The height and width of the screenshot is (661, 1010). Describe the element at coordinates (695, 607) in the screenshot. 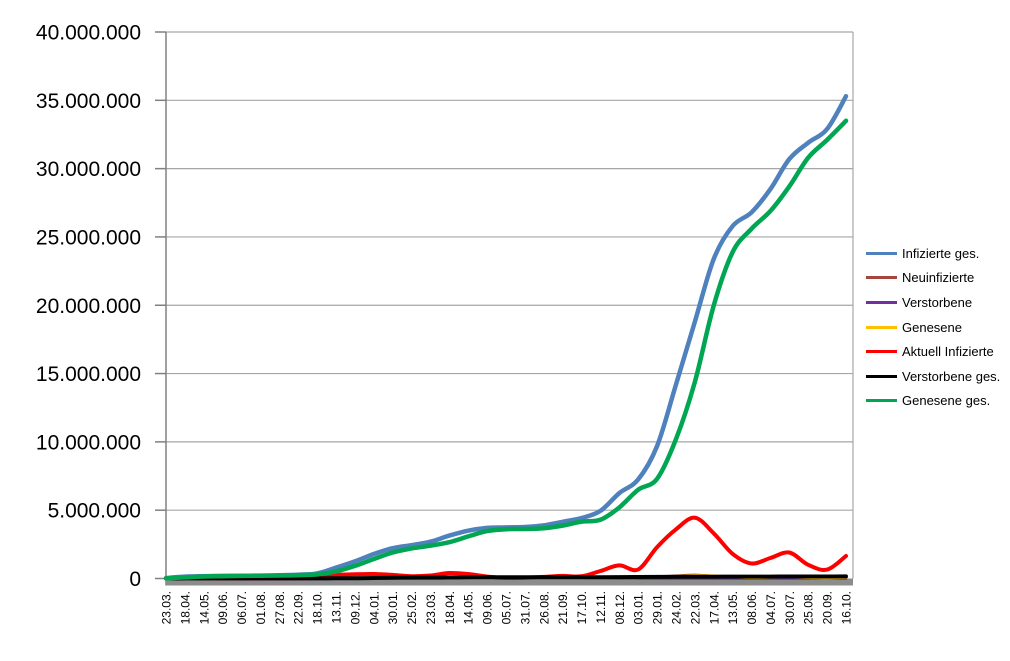

I see `x-axis-label: 22.03.` at that location.